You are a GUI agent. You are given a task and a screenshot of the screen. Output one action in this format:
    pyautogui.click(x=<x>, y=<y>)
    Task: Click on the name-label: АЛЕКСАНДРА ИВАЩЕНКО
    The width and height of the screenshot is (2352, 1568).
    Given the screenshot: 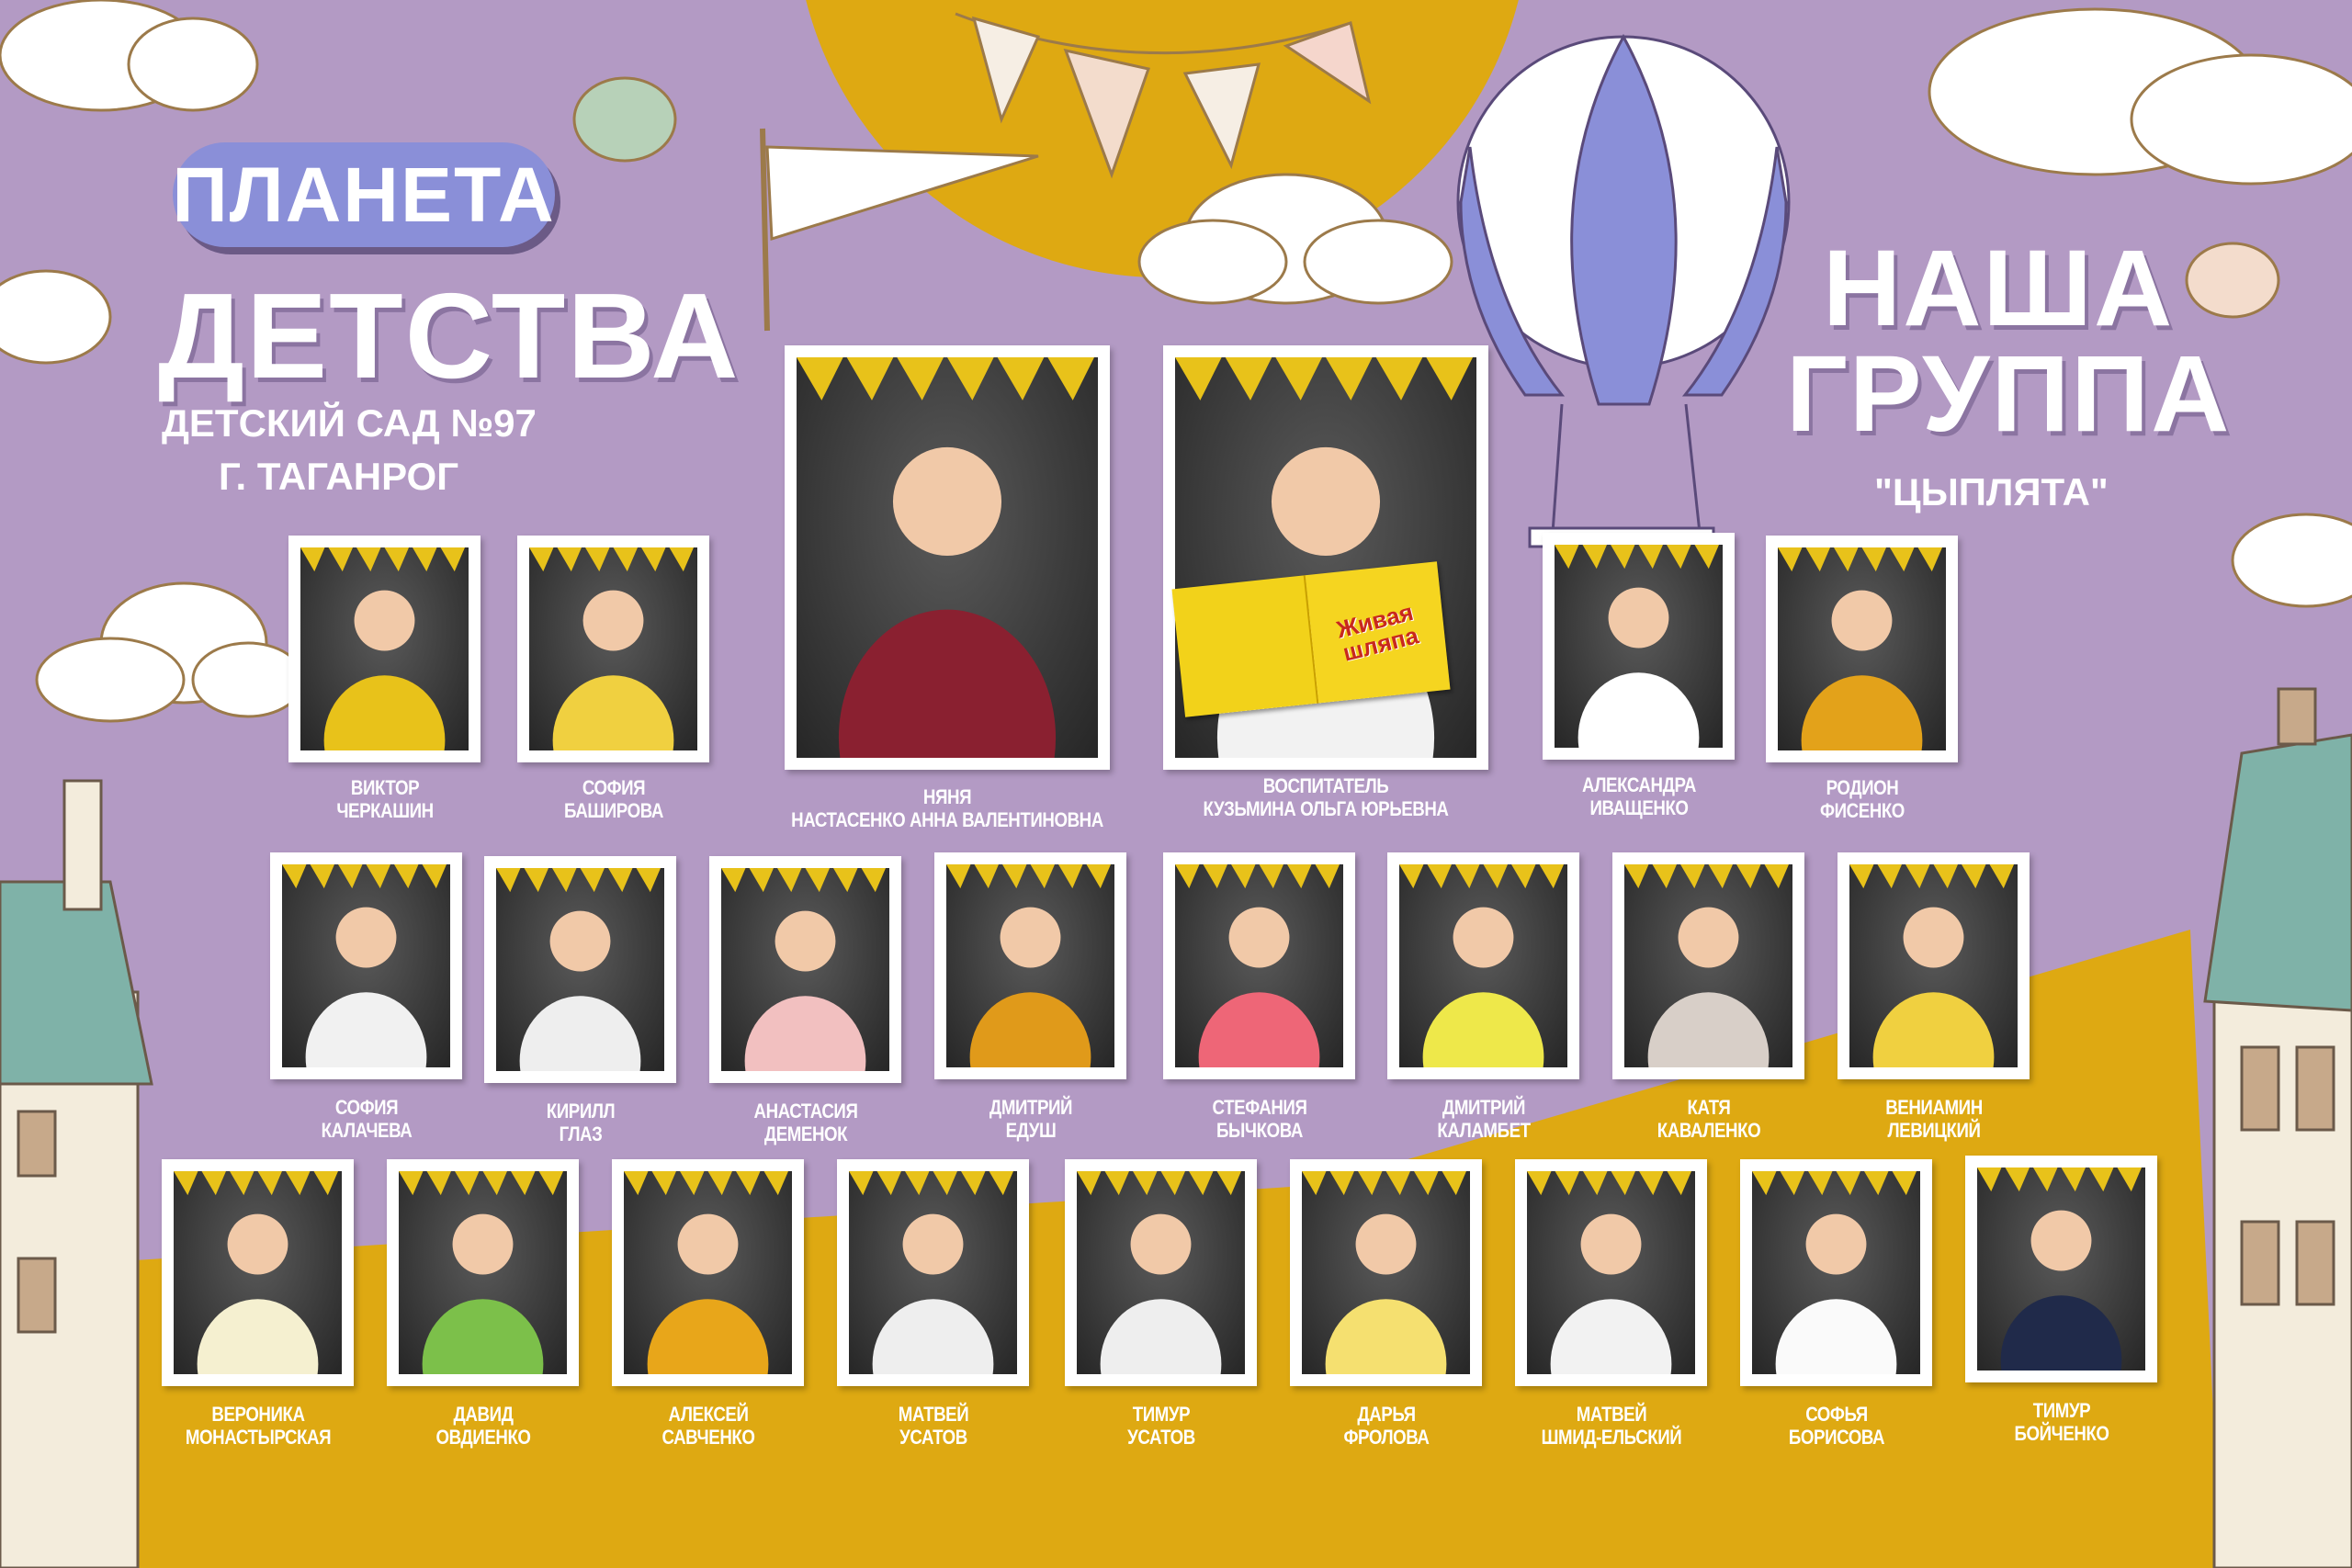 What is the action you would take?
    pyautogui.click(x=1639, y=796)
    